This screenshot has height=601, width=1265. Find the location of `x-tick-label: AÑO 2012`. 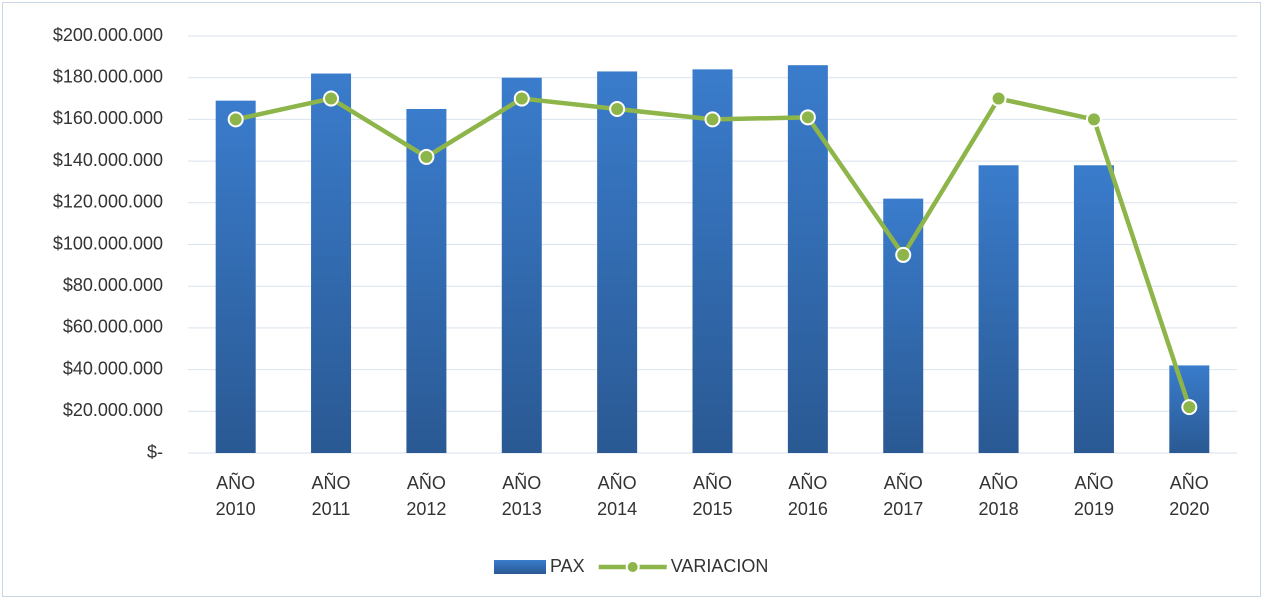

x-tick-label: AÑO 2012 is located at coordinates (426, 496).